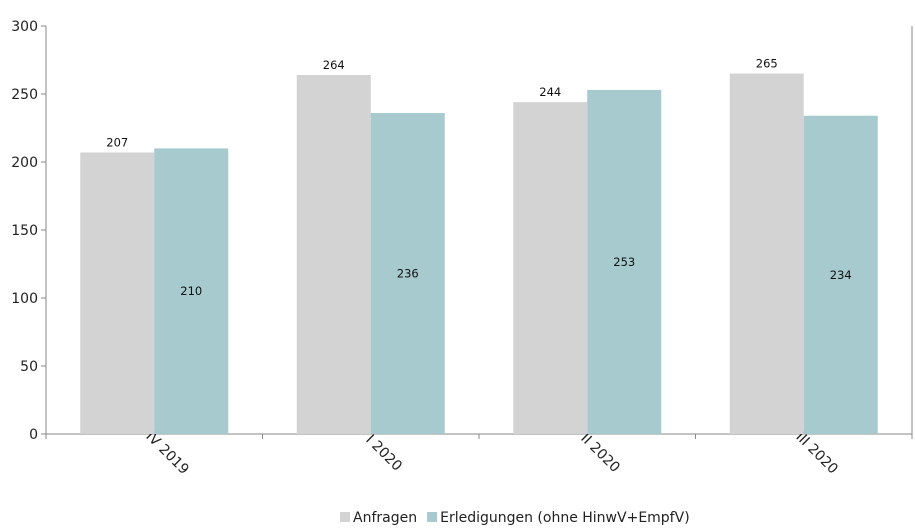 This screenshot has height=532, width=915. I want to click on y-tick-label: 50, so click(29, 367).